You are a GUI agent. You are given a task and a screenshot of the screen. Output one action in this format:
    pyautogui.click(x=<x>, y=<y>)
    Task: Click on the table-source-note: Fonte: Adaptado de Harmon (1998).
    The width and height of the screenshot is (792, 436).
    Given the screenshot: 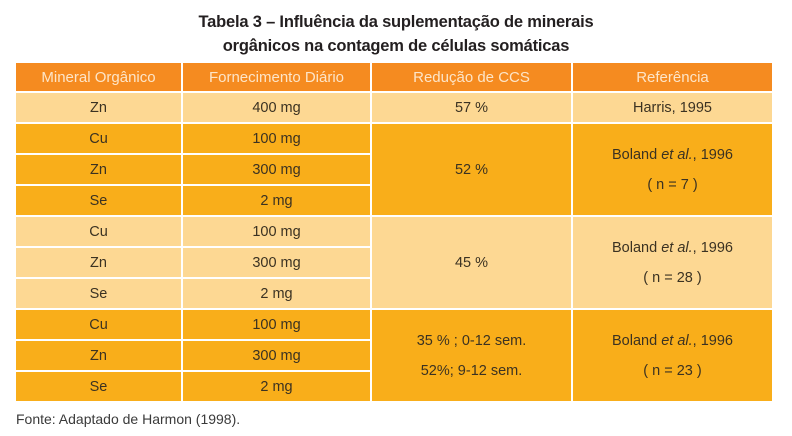 What is the action you would take?
    pyautogui.click(x=128, y=419)
    